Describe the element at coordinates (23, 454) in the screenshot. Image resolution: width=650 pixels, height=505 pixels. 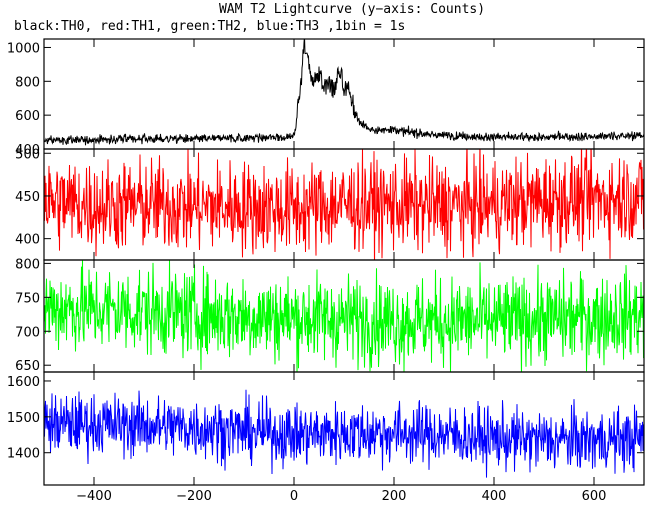
I see `y-tick-label: 1400` at that location.